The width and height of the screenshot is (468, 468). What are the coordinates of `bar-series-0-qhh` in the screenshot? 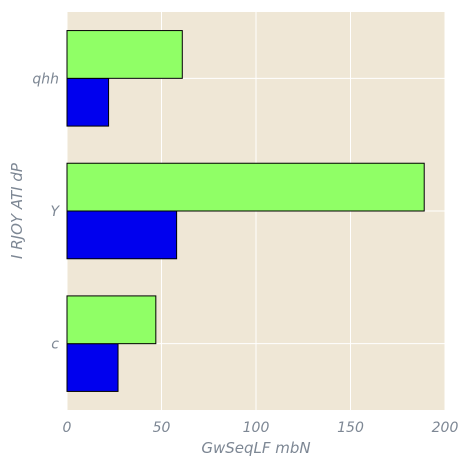 It's located at (88, 102).